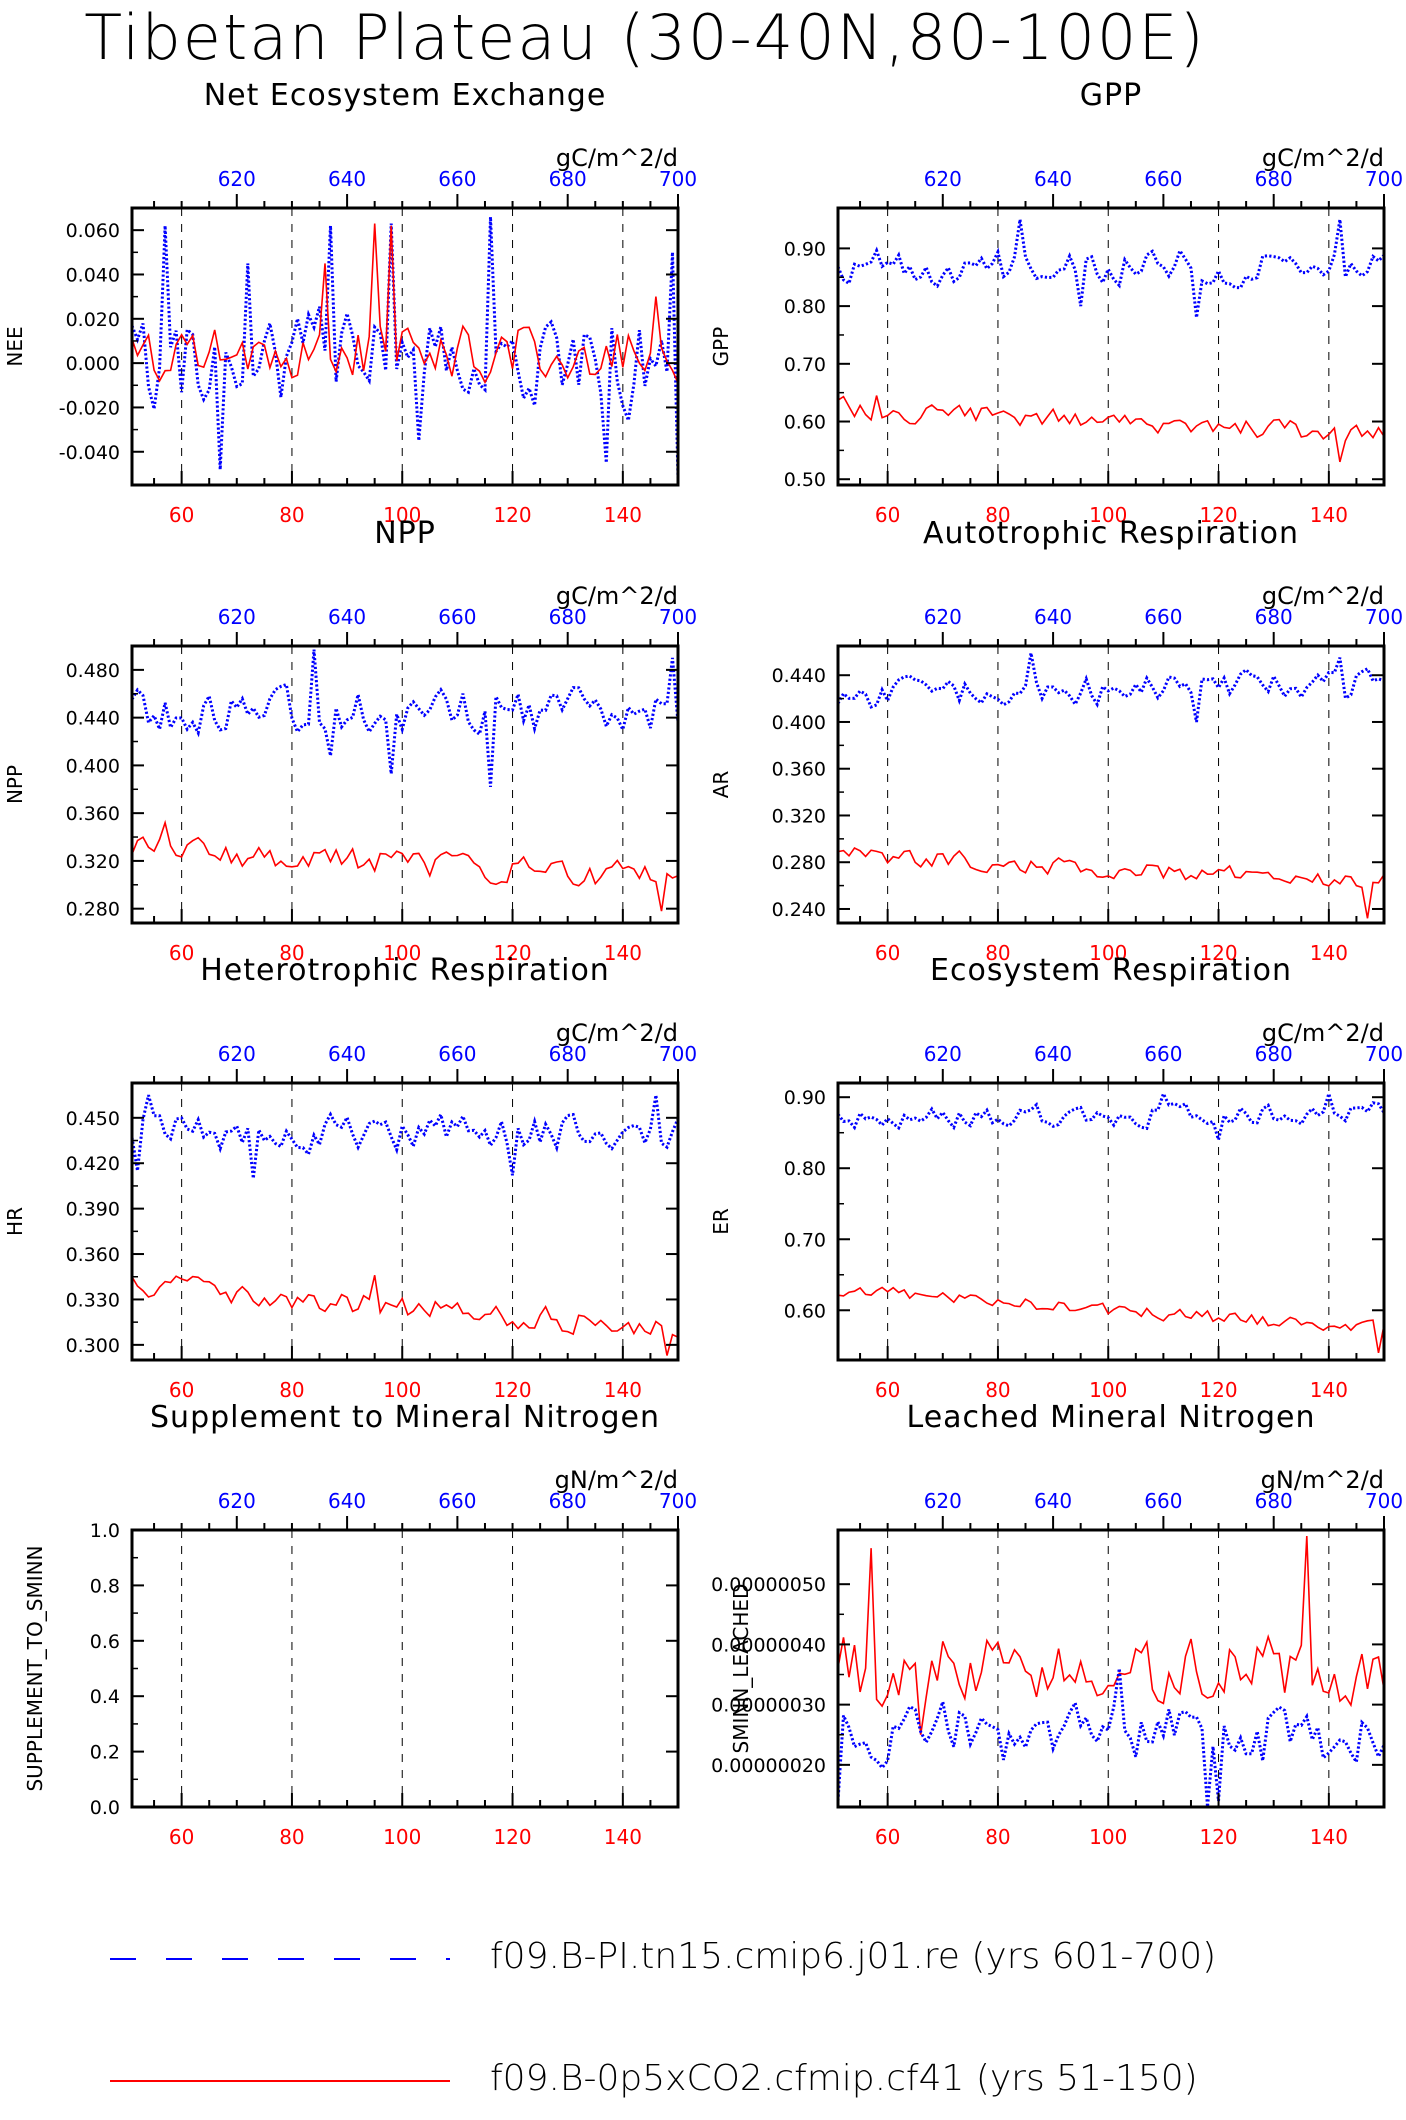 Image resolution: width=1406 pixels, height=2120 pixels. What do you see at coordinates (89, 408) in the screenshot?
I see `y-tick-label: -0.020` at bounding box center [89, 408].